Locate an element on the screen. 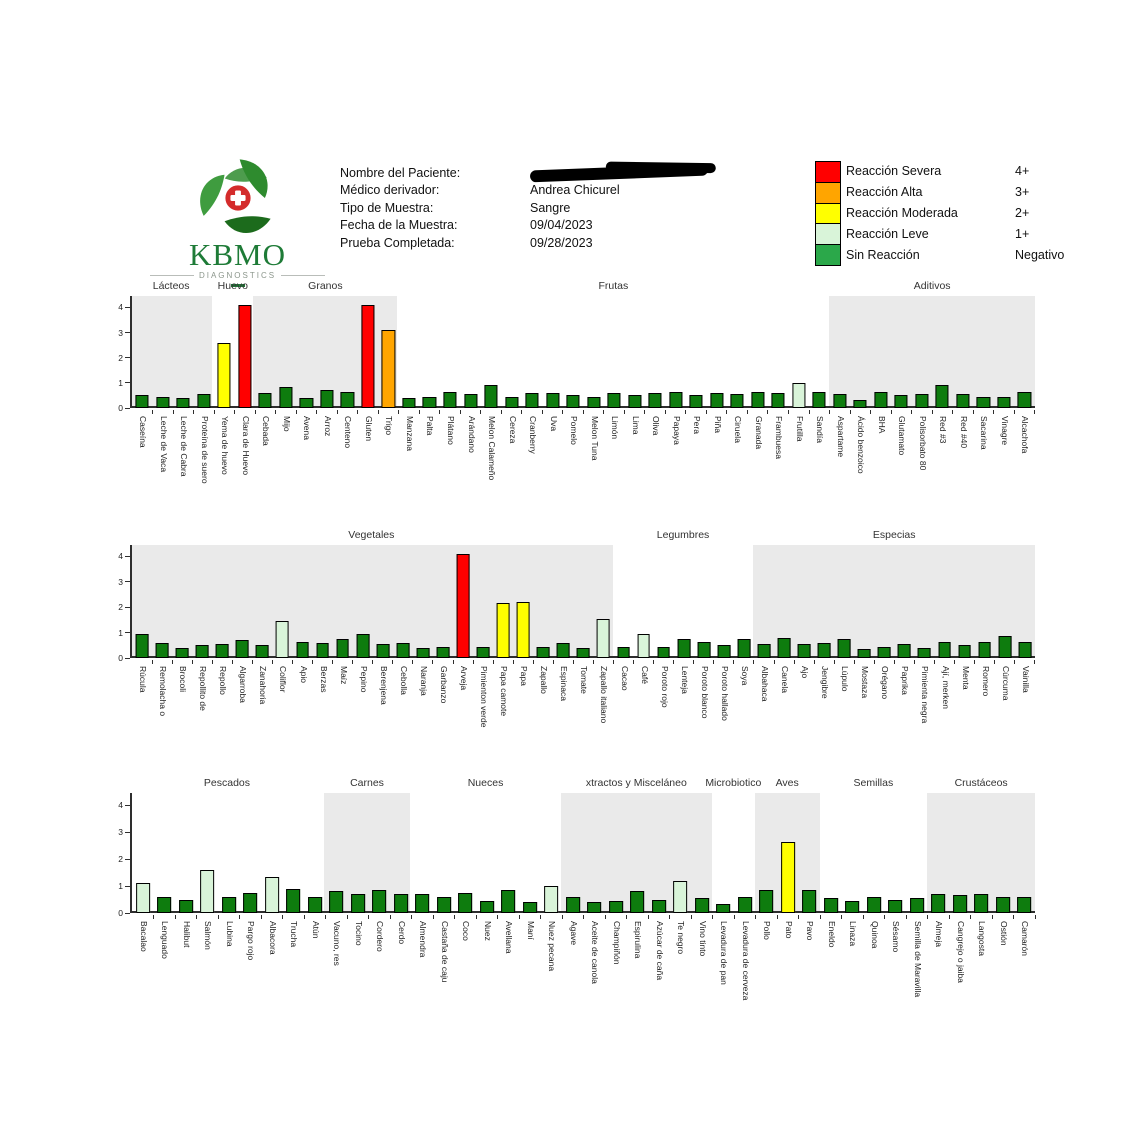  x-axis-label: Plátano is located at coordinates (450, 430).